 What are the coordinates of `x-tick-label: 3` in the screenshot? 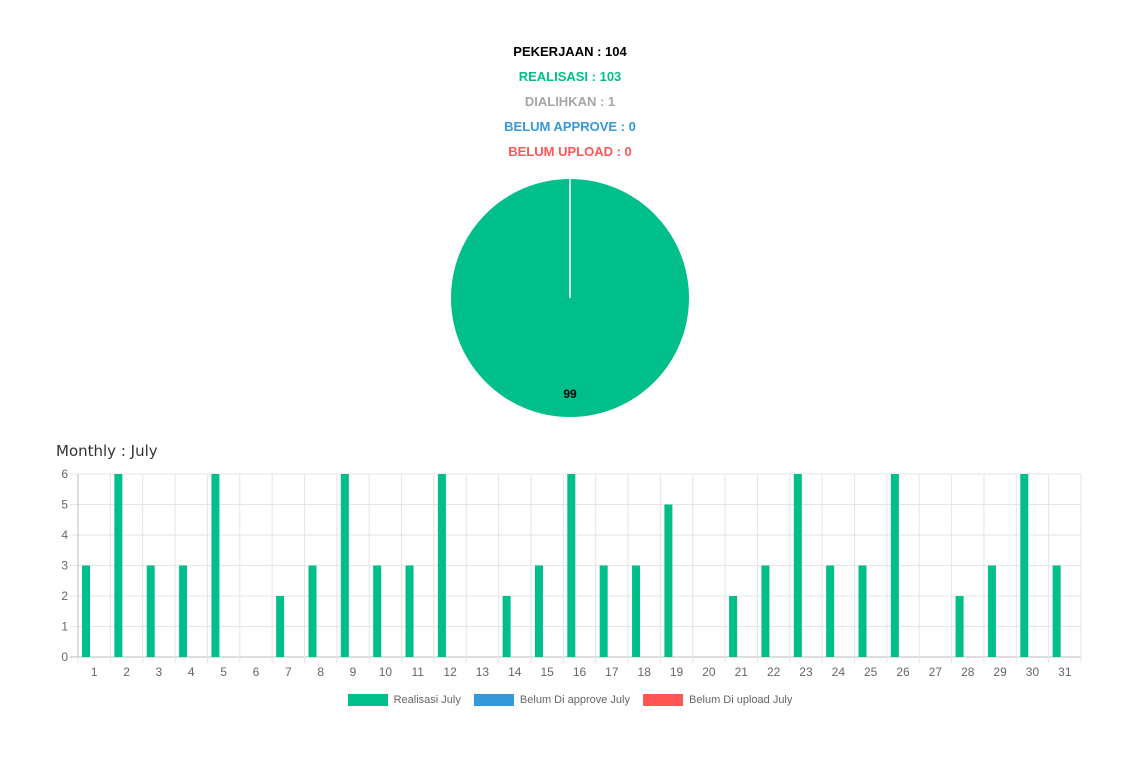 It's located at (159, 672).